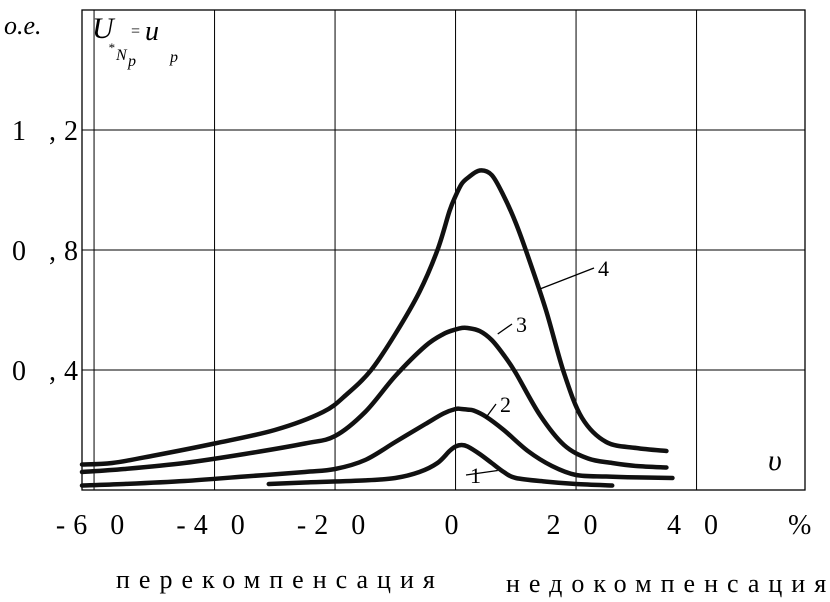 This screenshot has width=830, height=602. I want to click on curve-label-1: 1, so click(475, 475).